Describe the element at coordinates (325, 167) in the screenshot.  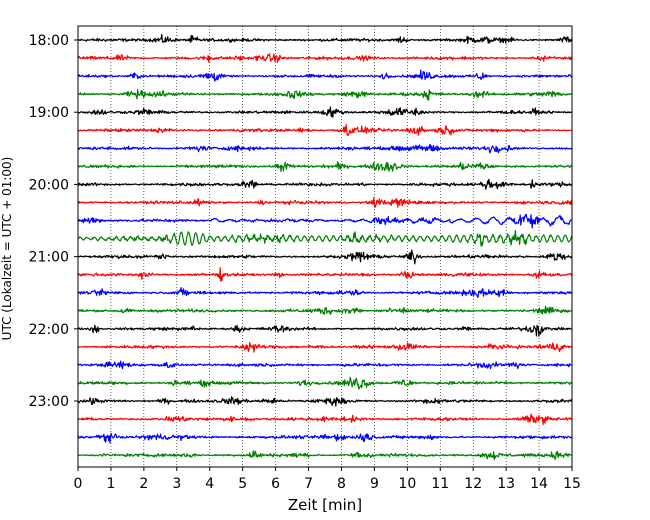
I see `trace-1945` at that location.